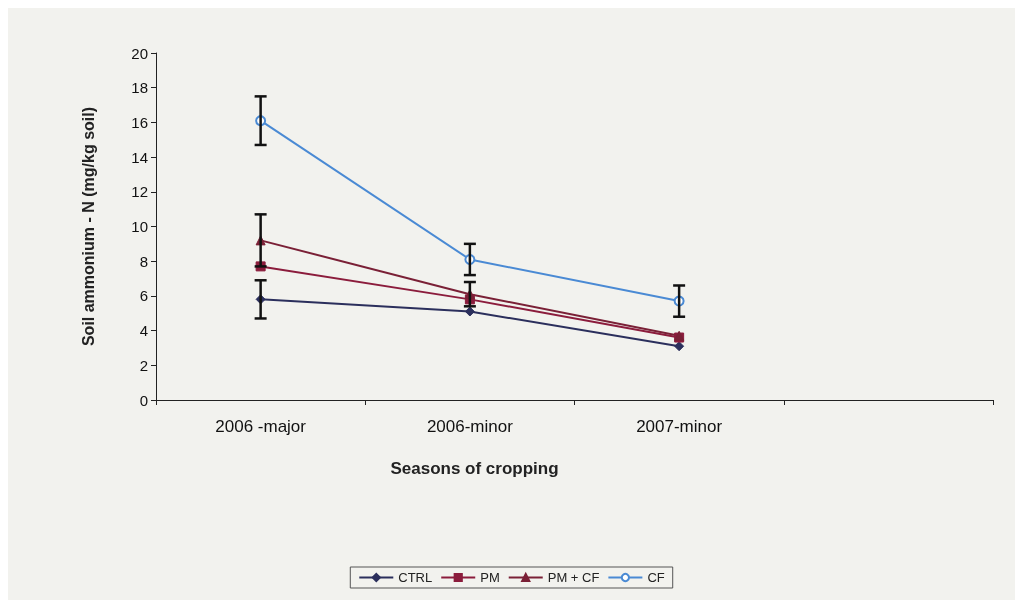 The width and height of the screenshot is (1023, 608). I want to click on legend-label: CF, so click(656, 577).